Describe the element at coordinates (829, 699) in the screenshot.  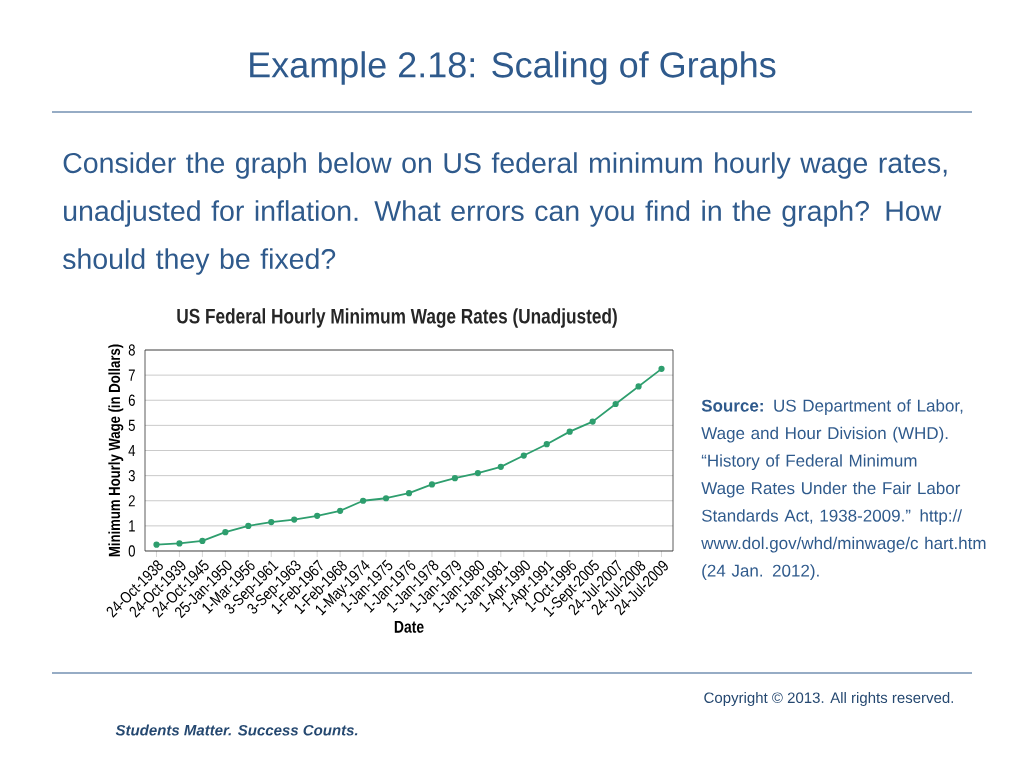
I see `text: Copyright © 2013. All rights reserved.` at that location.